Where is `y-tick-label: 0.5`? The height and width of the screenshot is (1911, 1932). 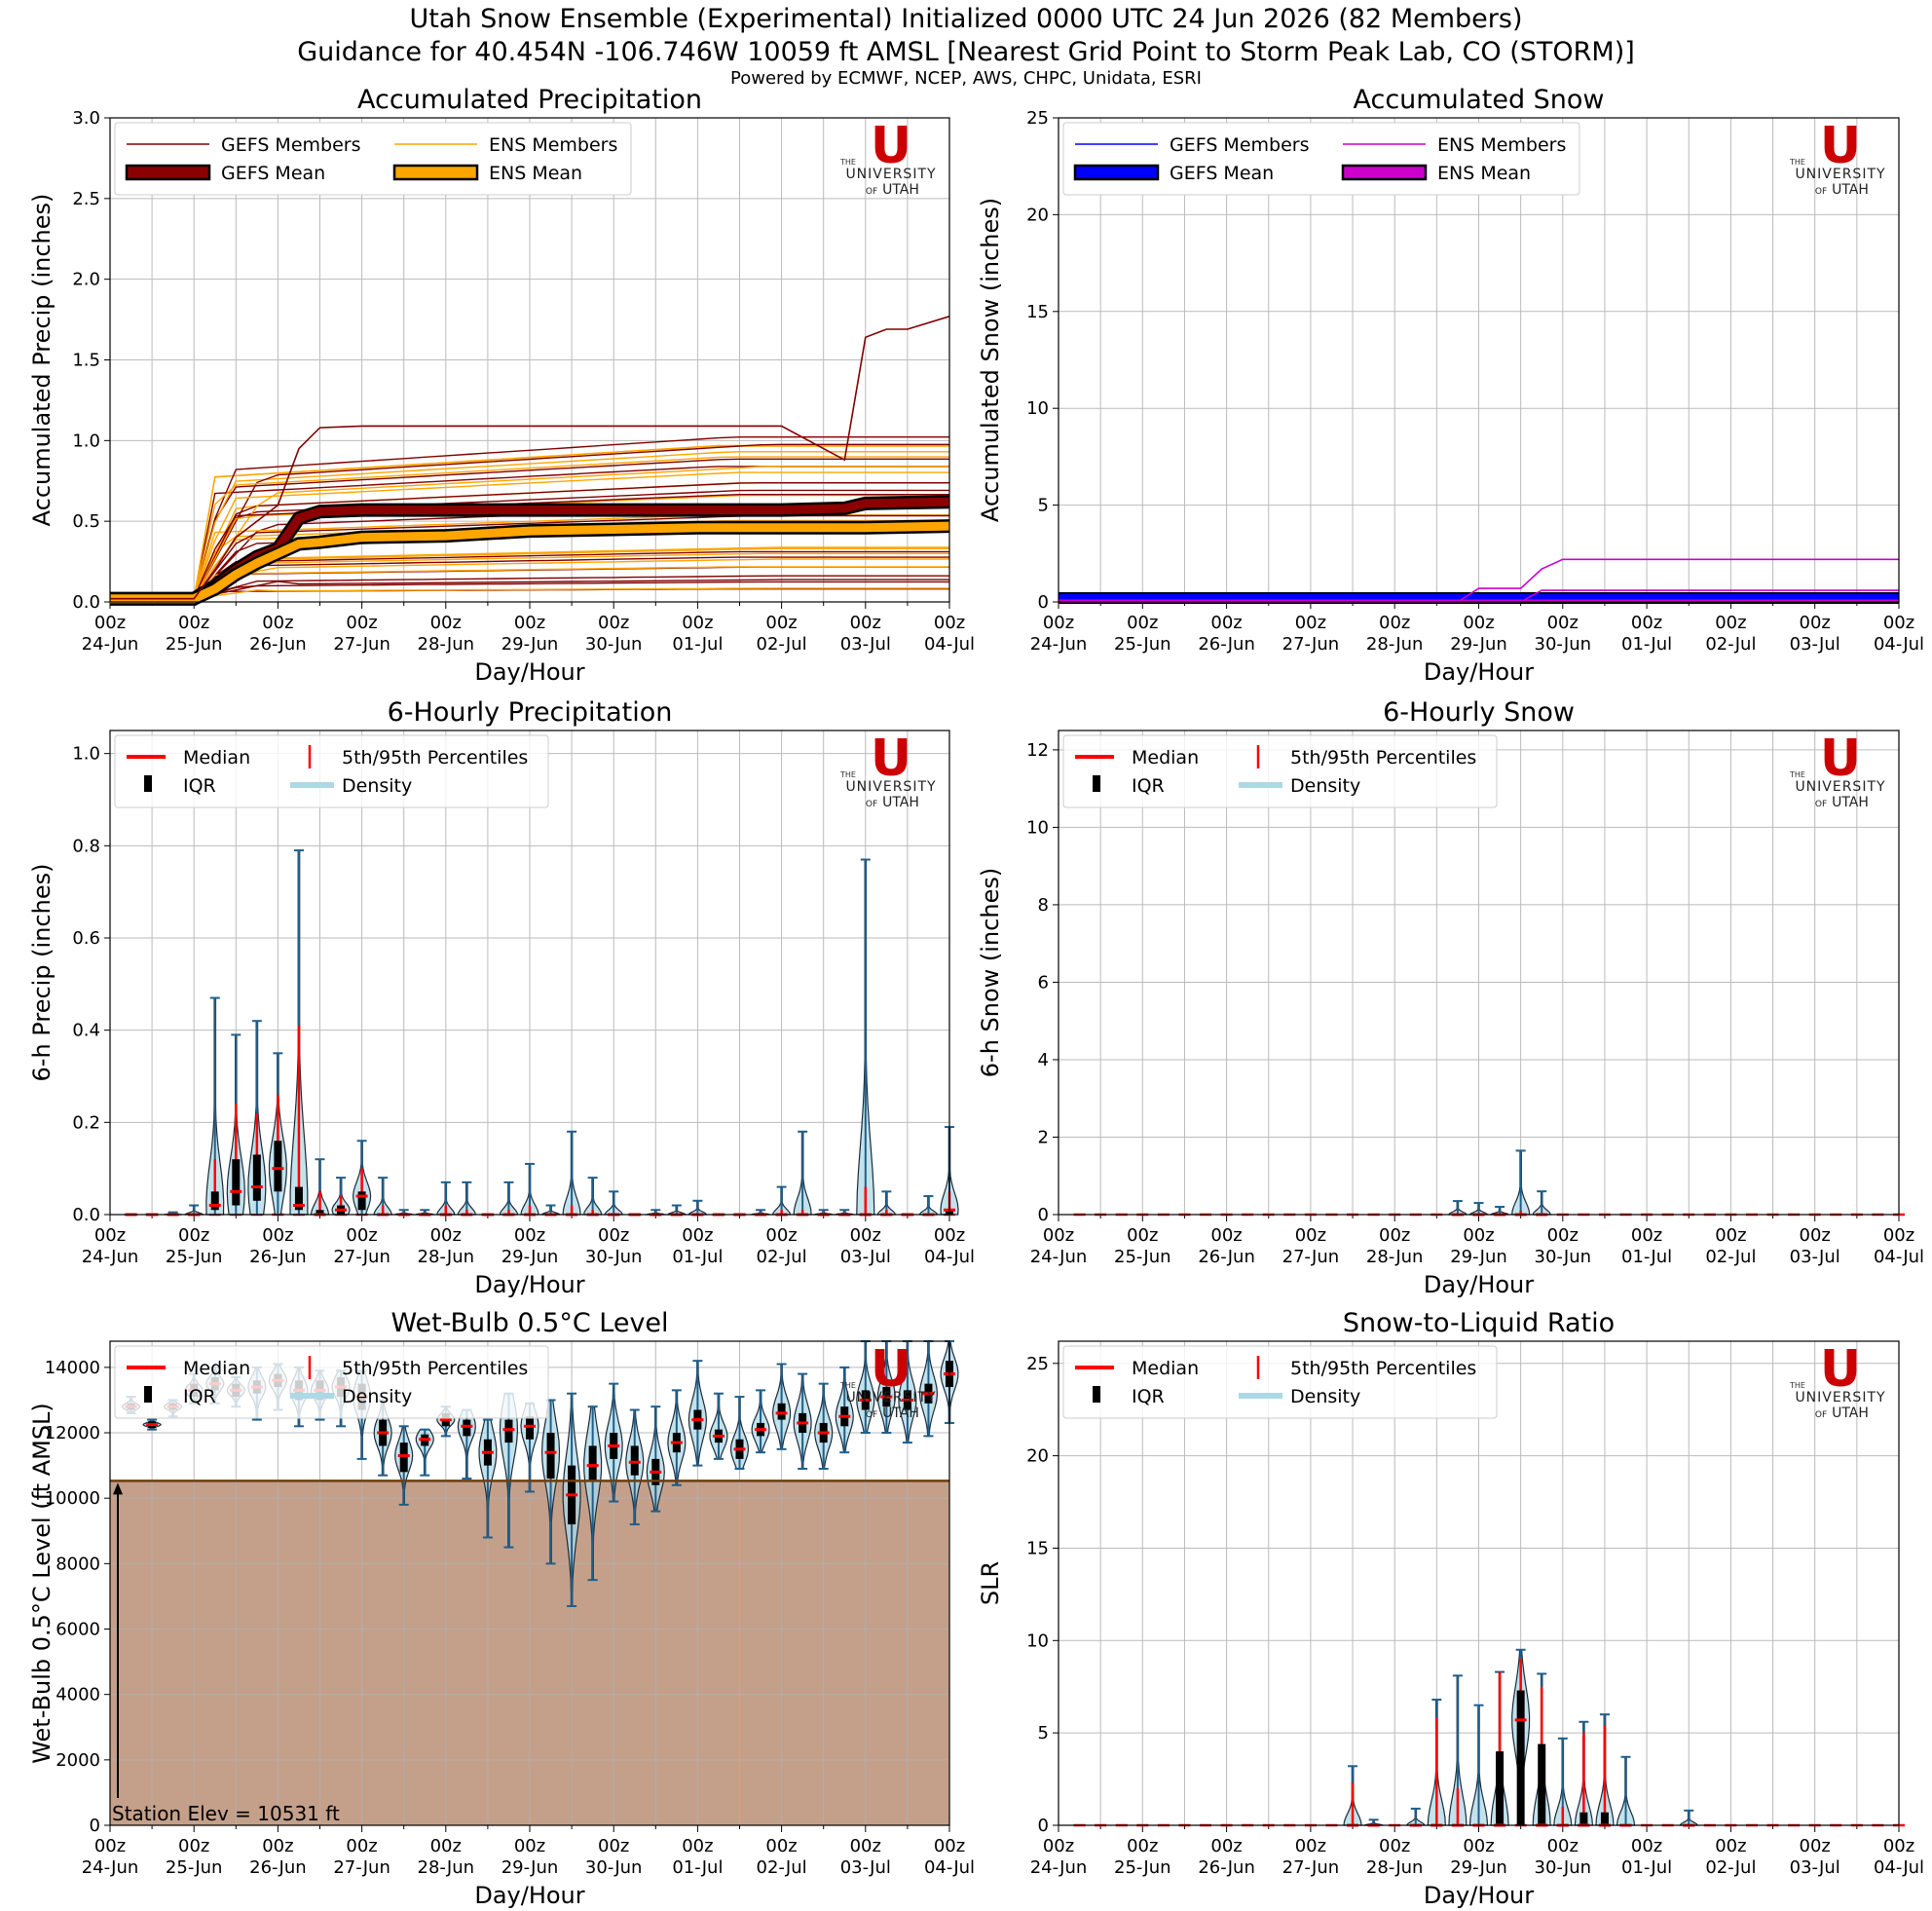
y-tick-label: 0.5 is located at coordinates (86, 522).